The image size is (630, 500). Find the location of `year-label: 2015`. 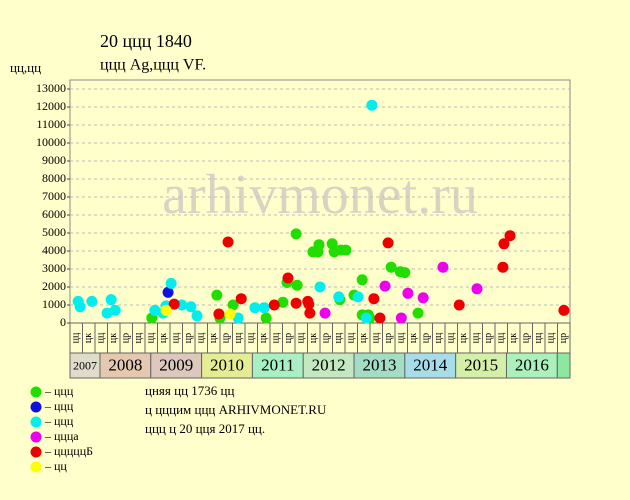

year-label: 2015 is located at coordinates (481, 364).